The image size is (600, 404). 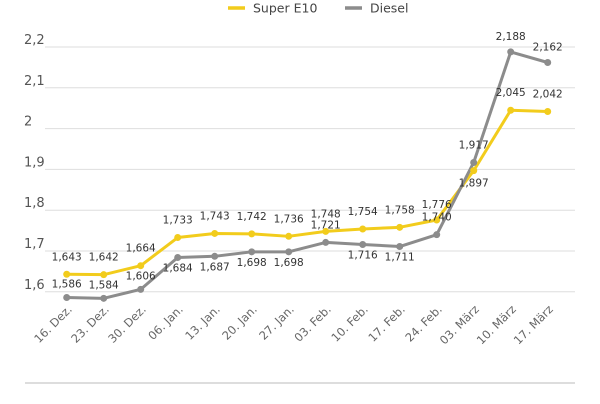 What do you see at coordinates (474, 184) in the screenshot?
I see `data-label: 1,897` at bounding box center [474, 184].